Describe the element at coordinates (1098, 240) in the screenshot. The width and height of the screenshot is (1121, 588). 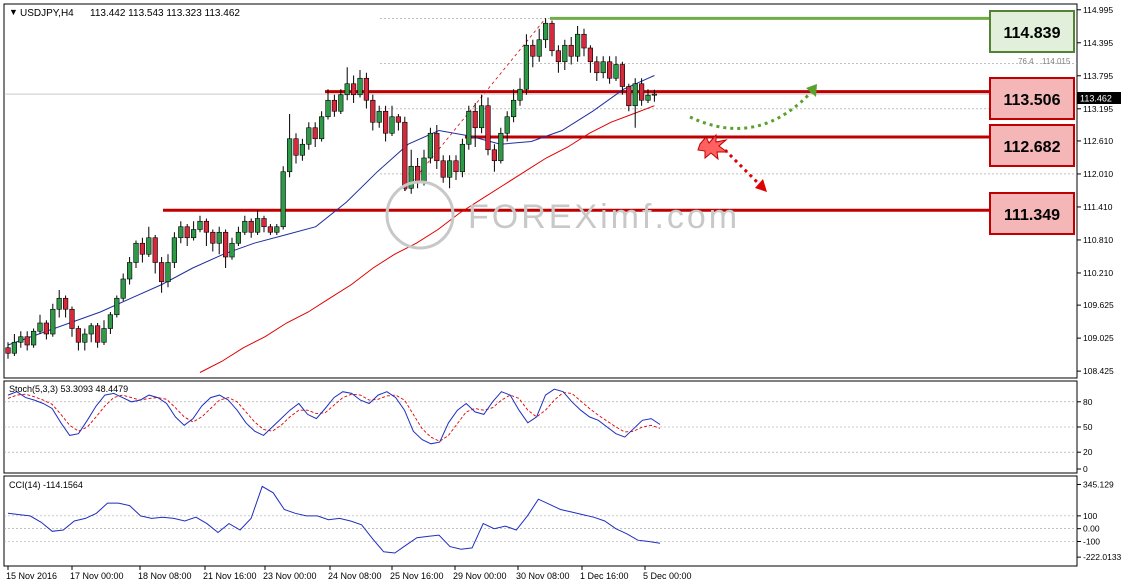
I see `y-tick-label: 110.810` at that location.